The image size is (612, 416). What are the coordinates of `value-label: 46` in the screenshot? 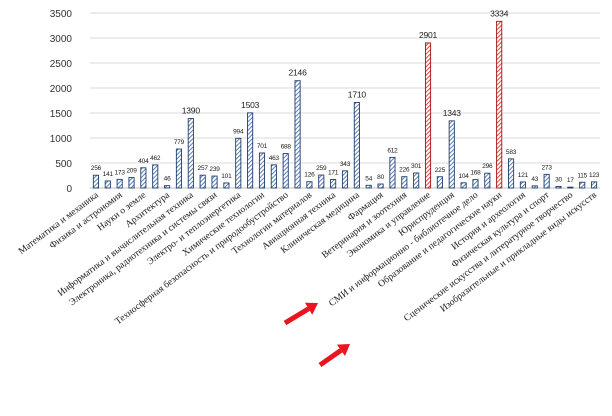 It's located at (167, 179).